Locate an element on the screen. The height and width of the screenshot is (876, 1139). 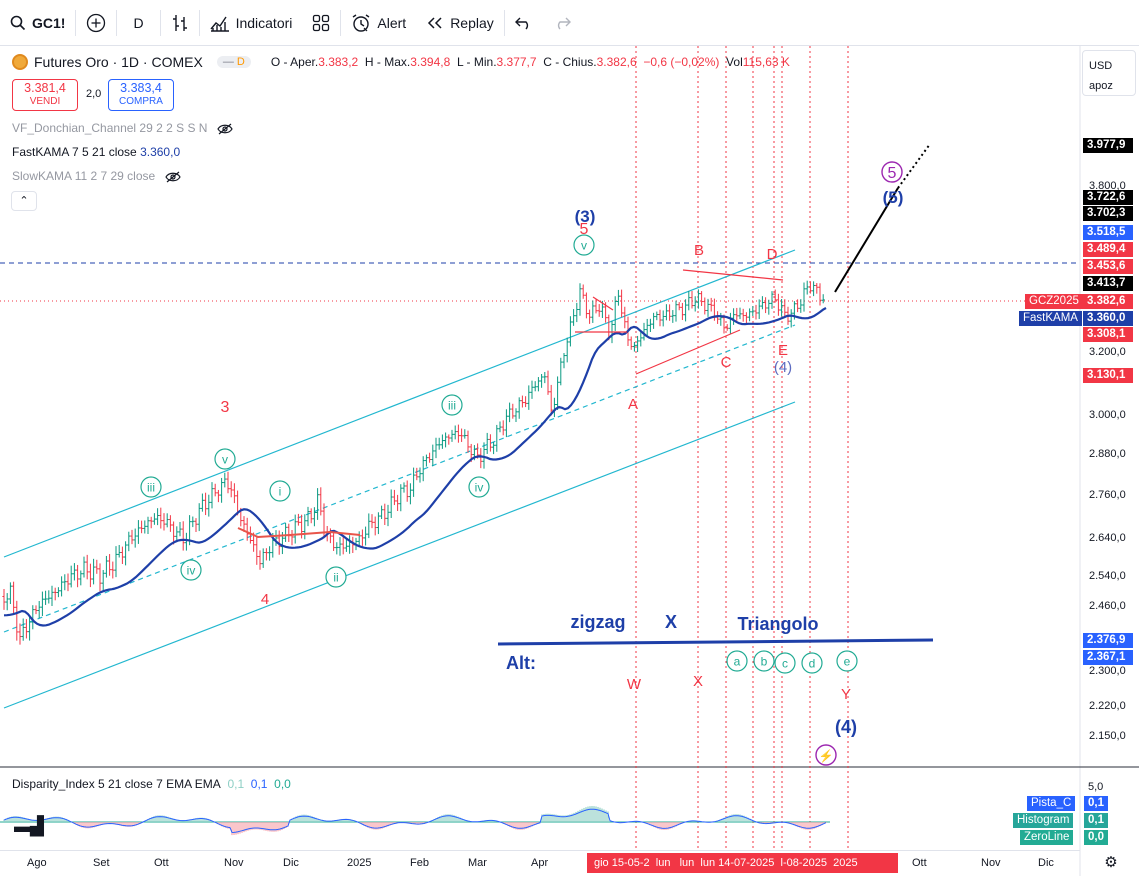
price-axis-label: 2.640,0 is located at coordinates (1107, 538).